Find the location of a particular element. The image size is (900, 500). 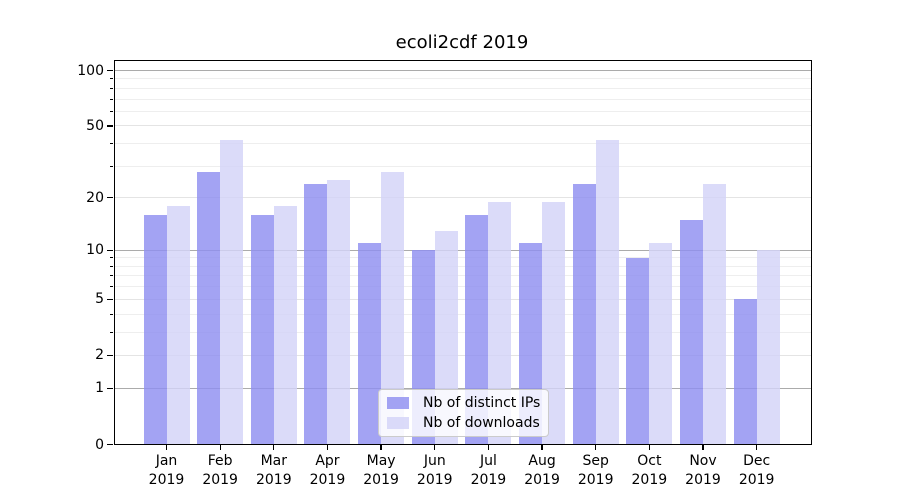

x-tick-label-may: May 2019 is located at coordinates (381, 470).